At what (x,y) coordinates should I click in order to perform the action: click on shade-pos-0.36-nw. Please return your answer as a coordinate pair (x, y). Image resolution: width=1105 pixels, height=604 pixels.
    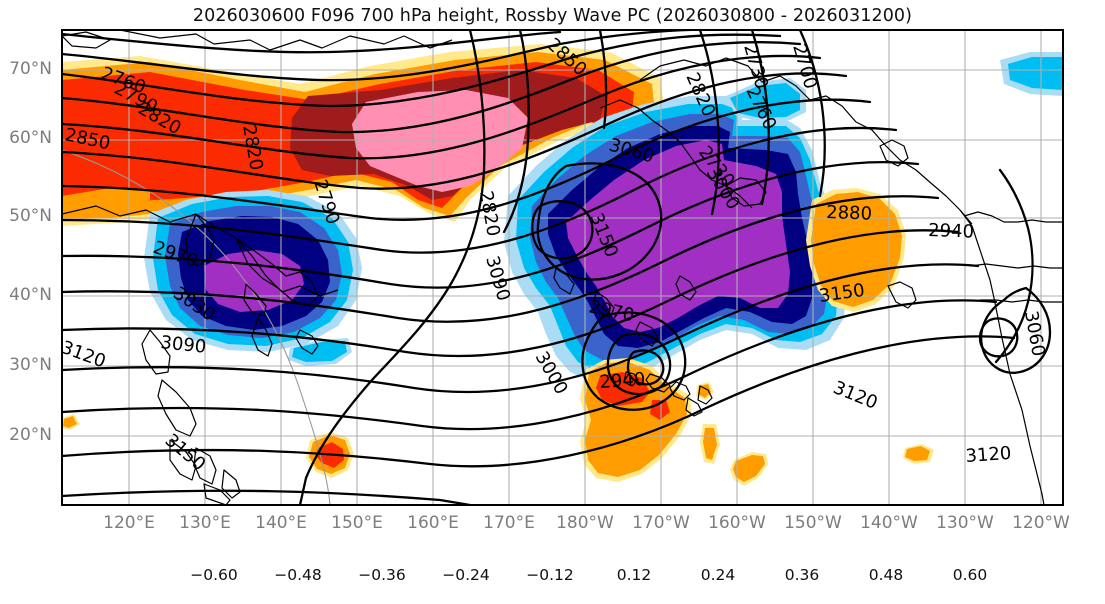
    Looking at the image, I should click on (348, 135).